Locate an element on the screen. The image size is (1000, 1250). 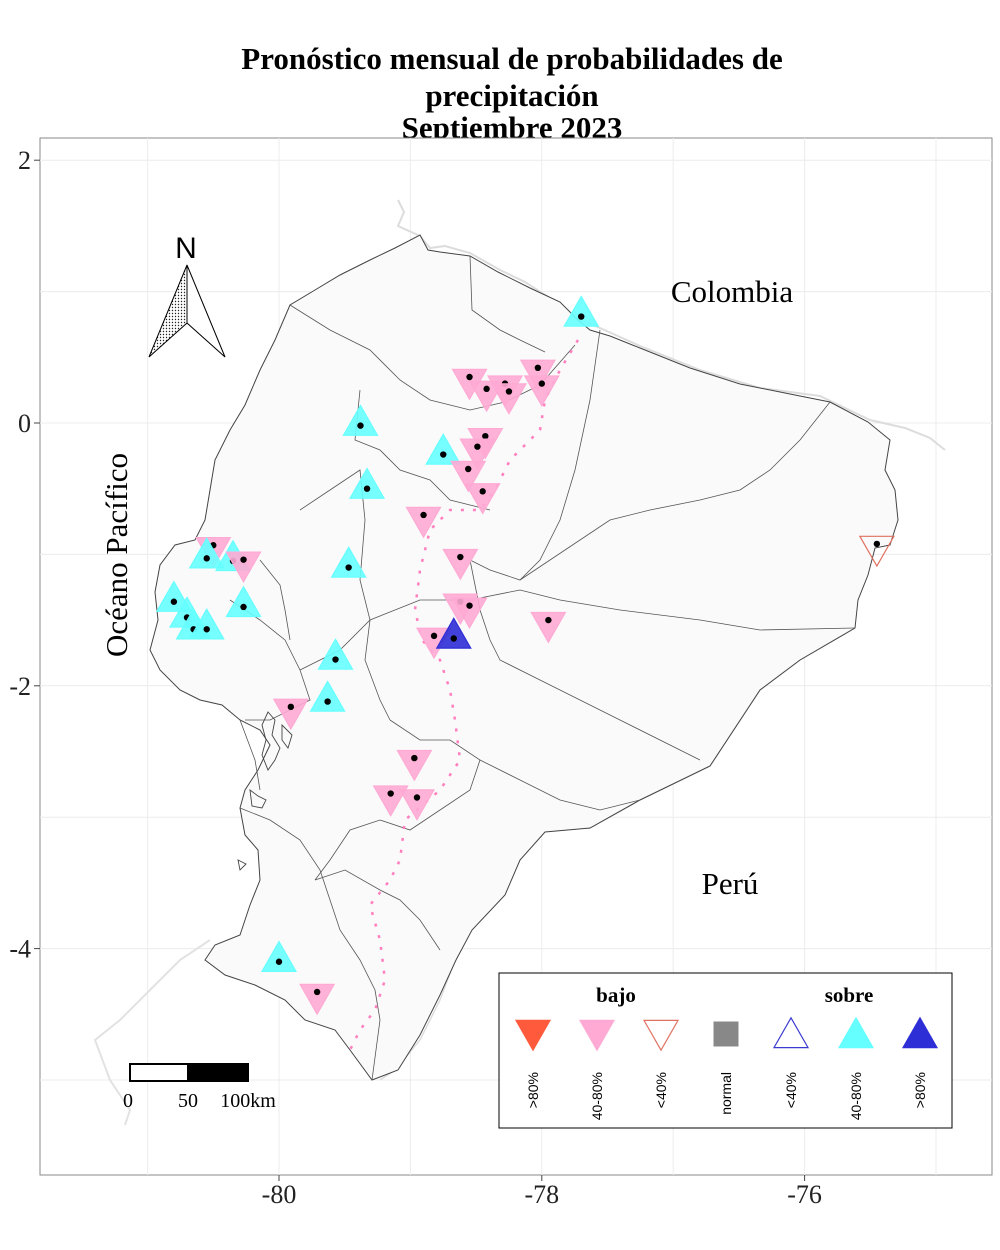
legend-symbol-sobre-gt80 is located at coordinates (920, 1032).